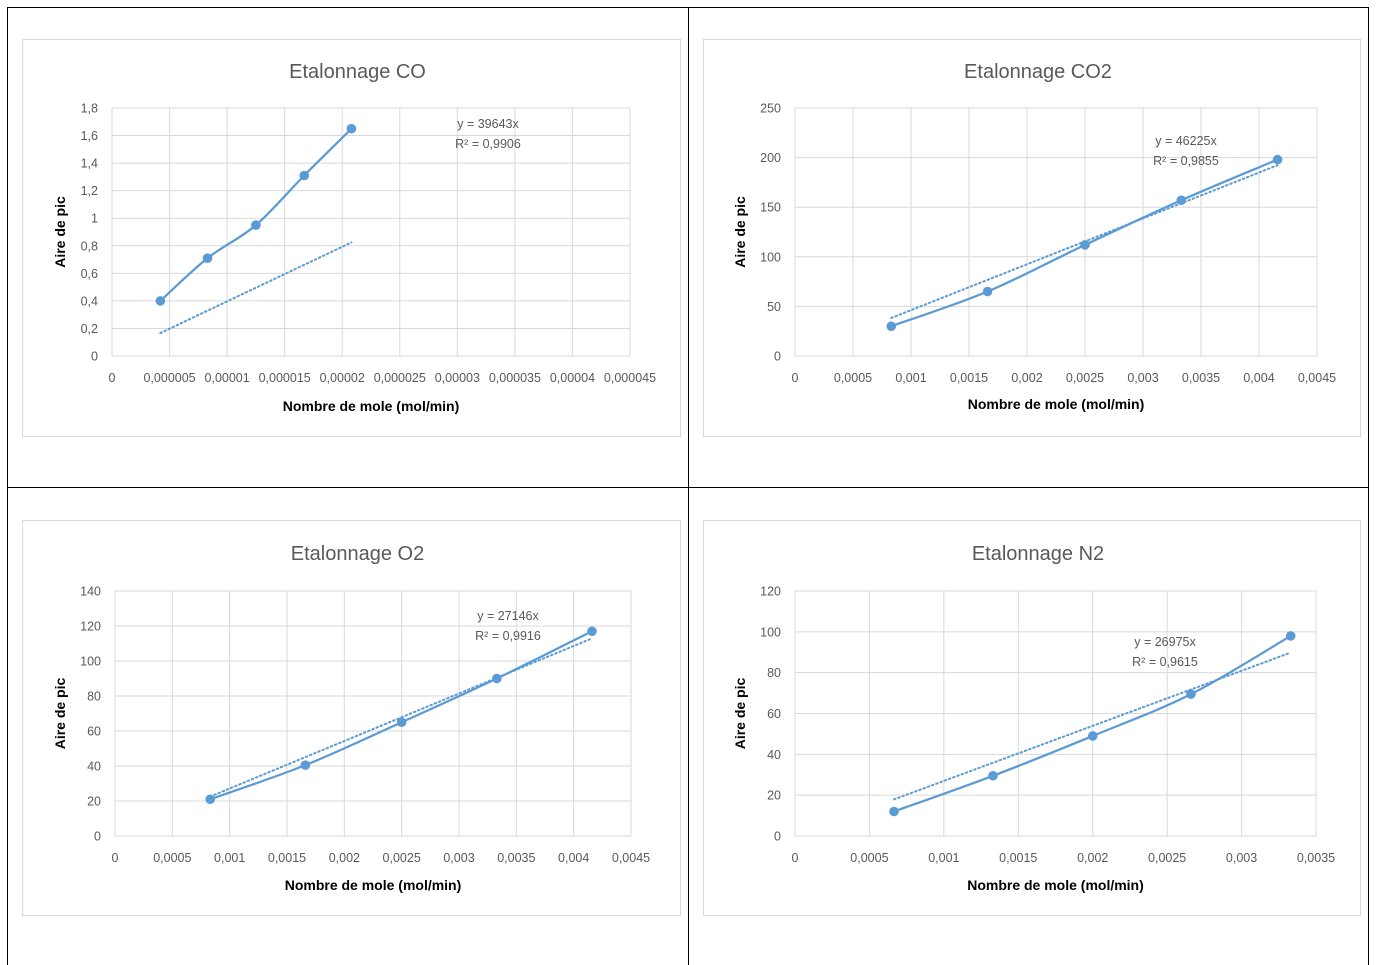  I want to click on chart-title: Etalonnage CO, so click(357, 72).